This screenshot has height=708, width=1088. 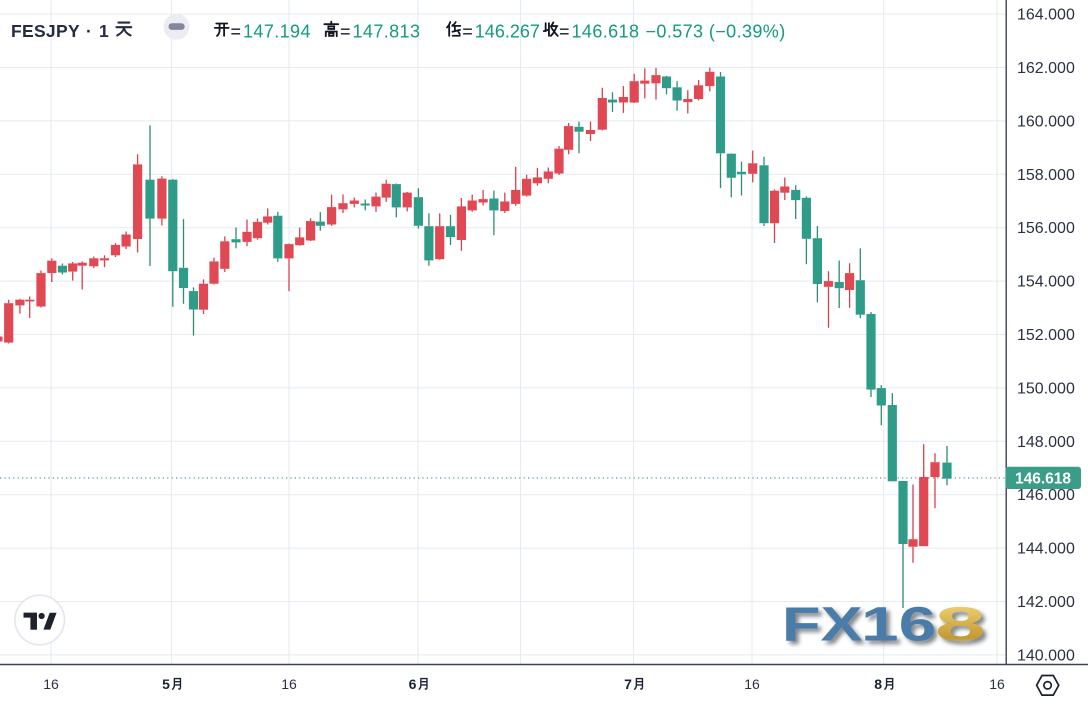 I want to click on svg-text: 146.000, so click(x=1046, y=495).